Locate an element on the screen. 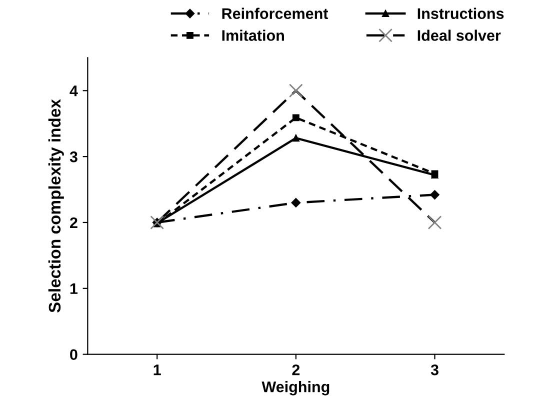  y-tick-label: 1 is located at coordinates (74, 288).